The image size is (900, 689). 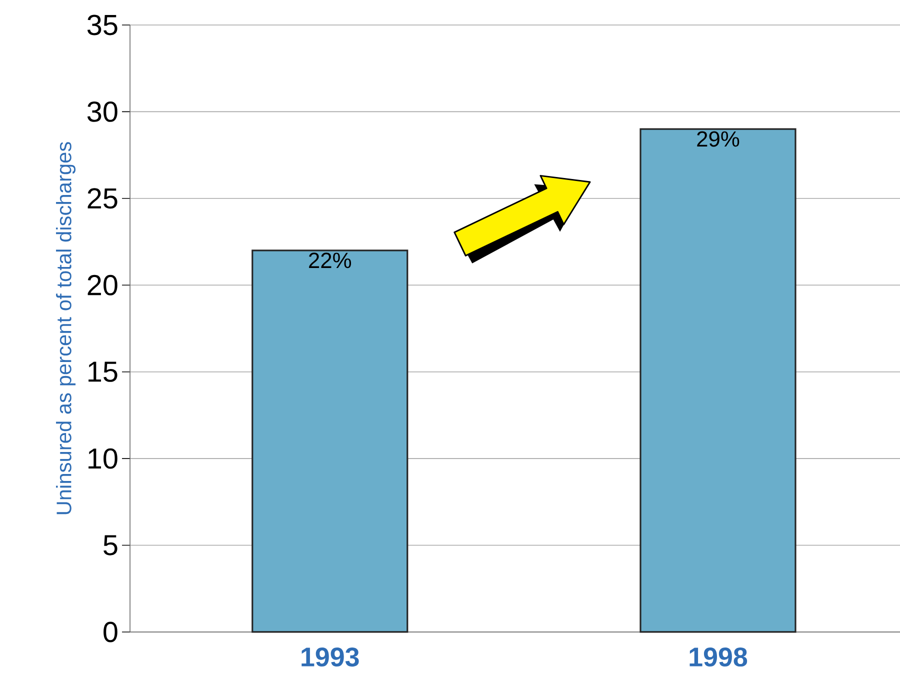 I want to click on y-tick-label: 30, so click(x=102, y=111).